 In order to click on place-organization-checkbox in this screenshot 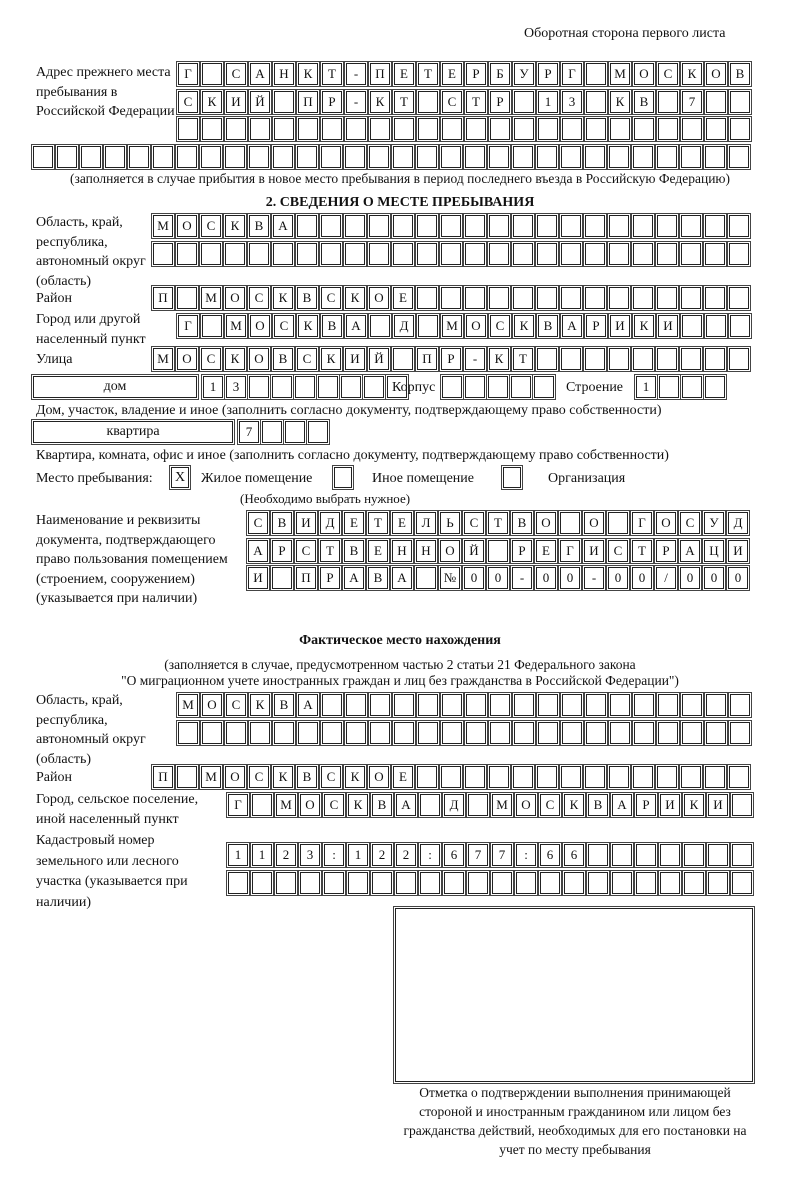, I will do `click(512, 477)`.